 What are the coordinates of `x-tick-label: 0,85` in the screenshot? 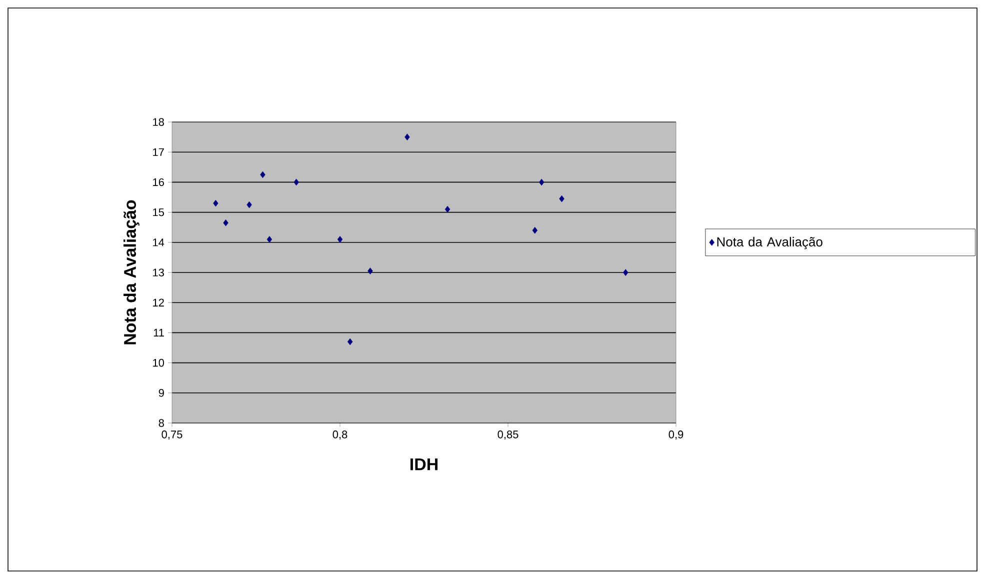 It's located at (508, 435).